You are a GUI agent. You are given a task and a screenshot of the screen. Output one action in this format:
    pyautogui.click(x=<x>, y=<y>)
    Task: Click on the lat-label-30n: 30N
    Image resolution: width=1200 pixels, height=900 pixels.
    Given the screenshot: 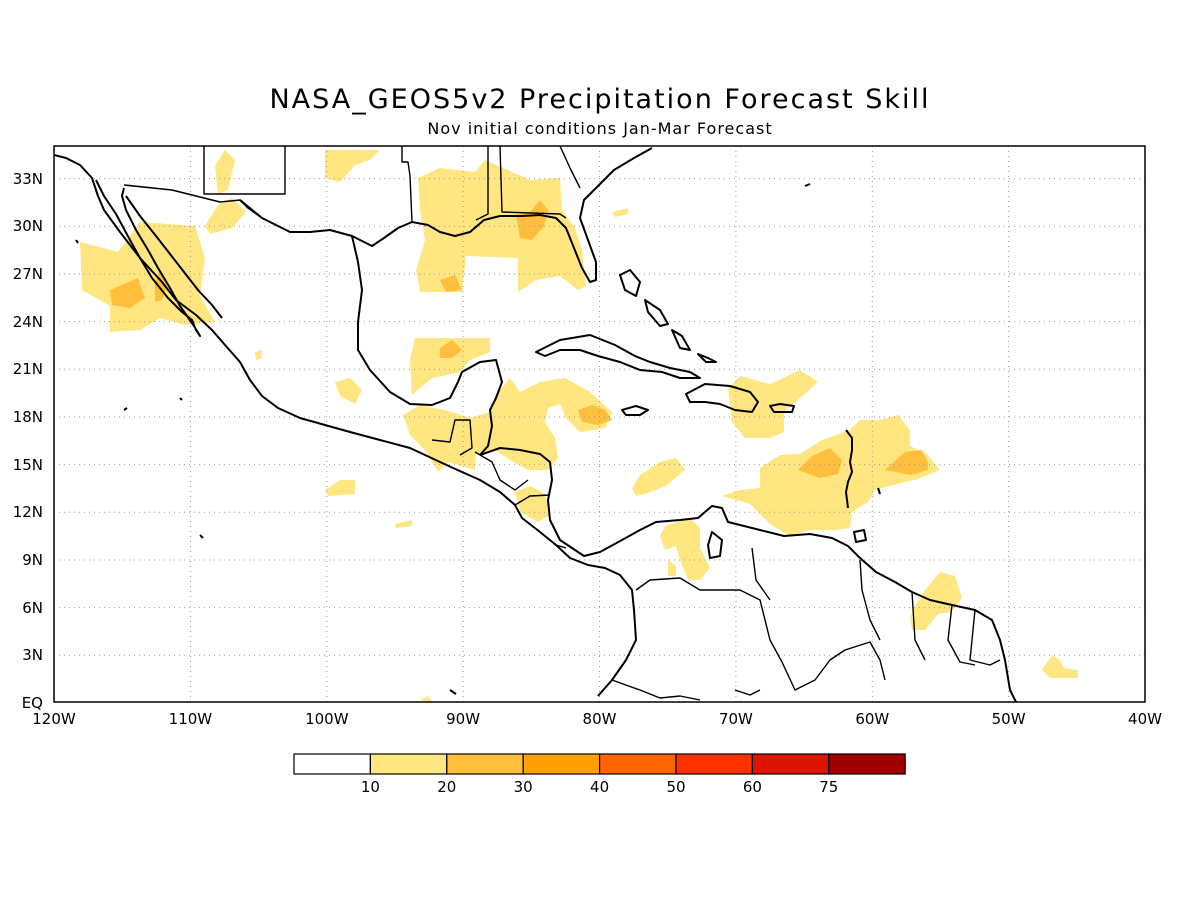 What is the action you would take?
    pyautogui.click(x=28, y=226)
    